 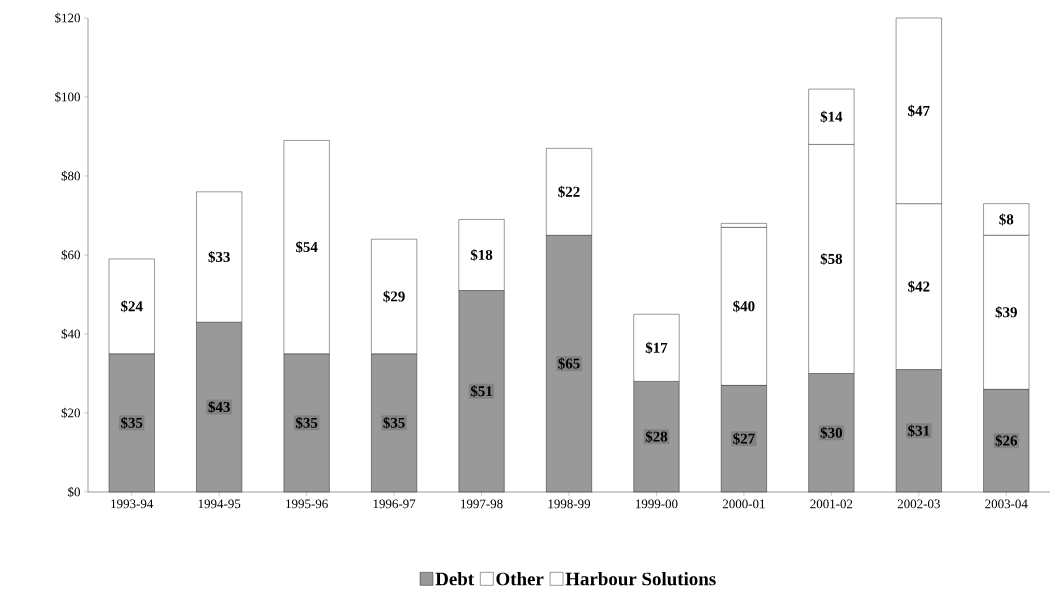 What do you see at coordinates (1006, 440) in the screenshot?
I see `data-label: $26` at bounding box center [1006, 440].